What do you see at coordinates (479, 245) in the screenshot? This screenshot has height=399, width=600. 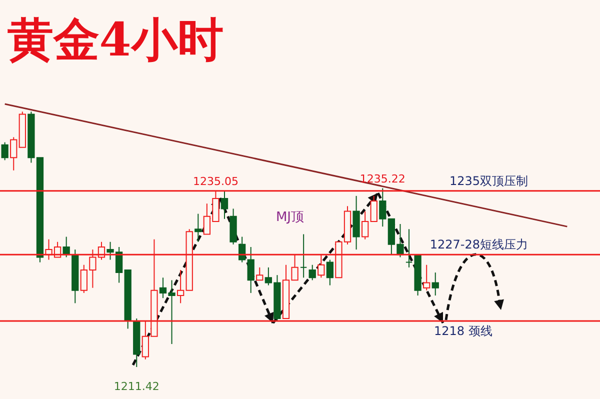 I see `ref-line-label: 1227-28短线压力` at bounding box center [479, 245].